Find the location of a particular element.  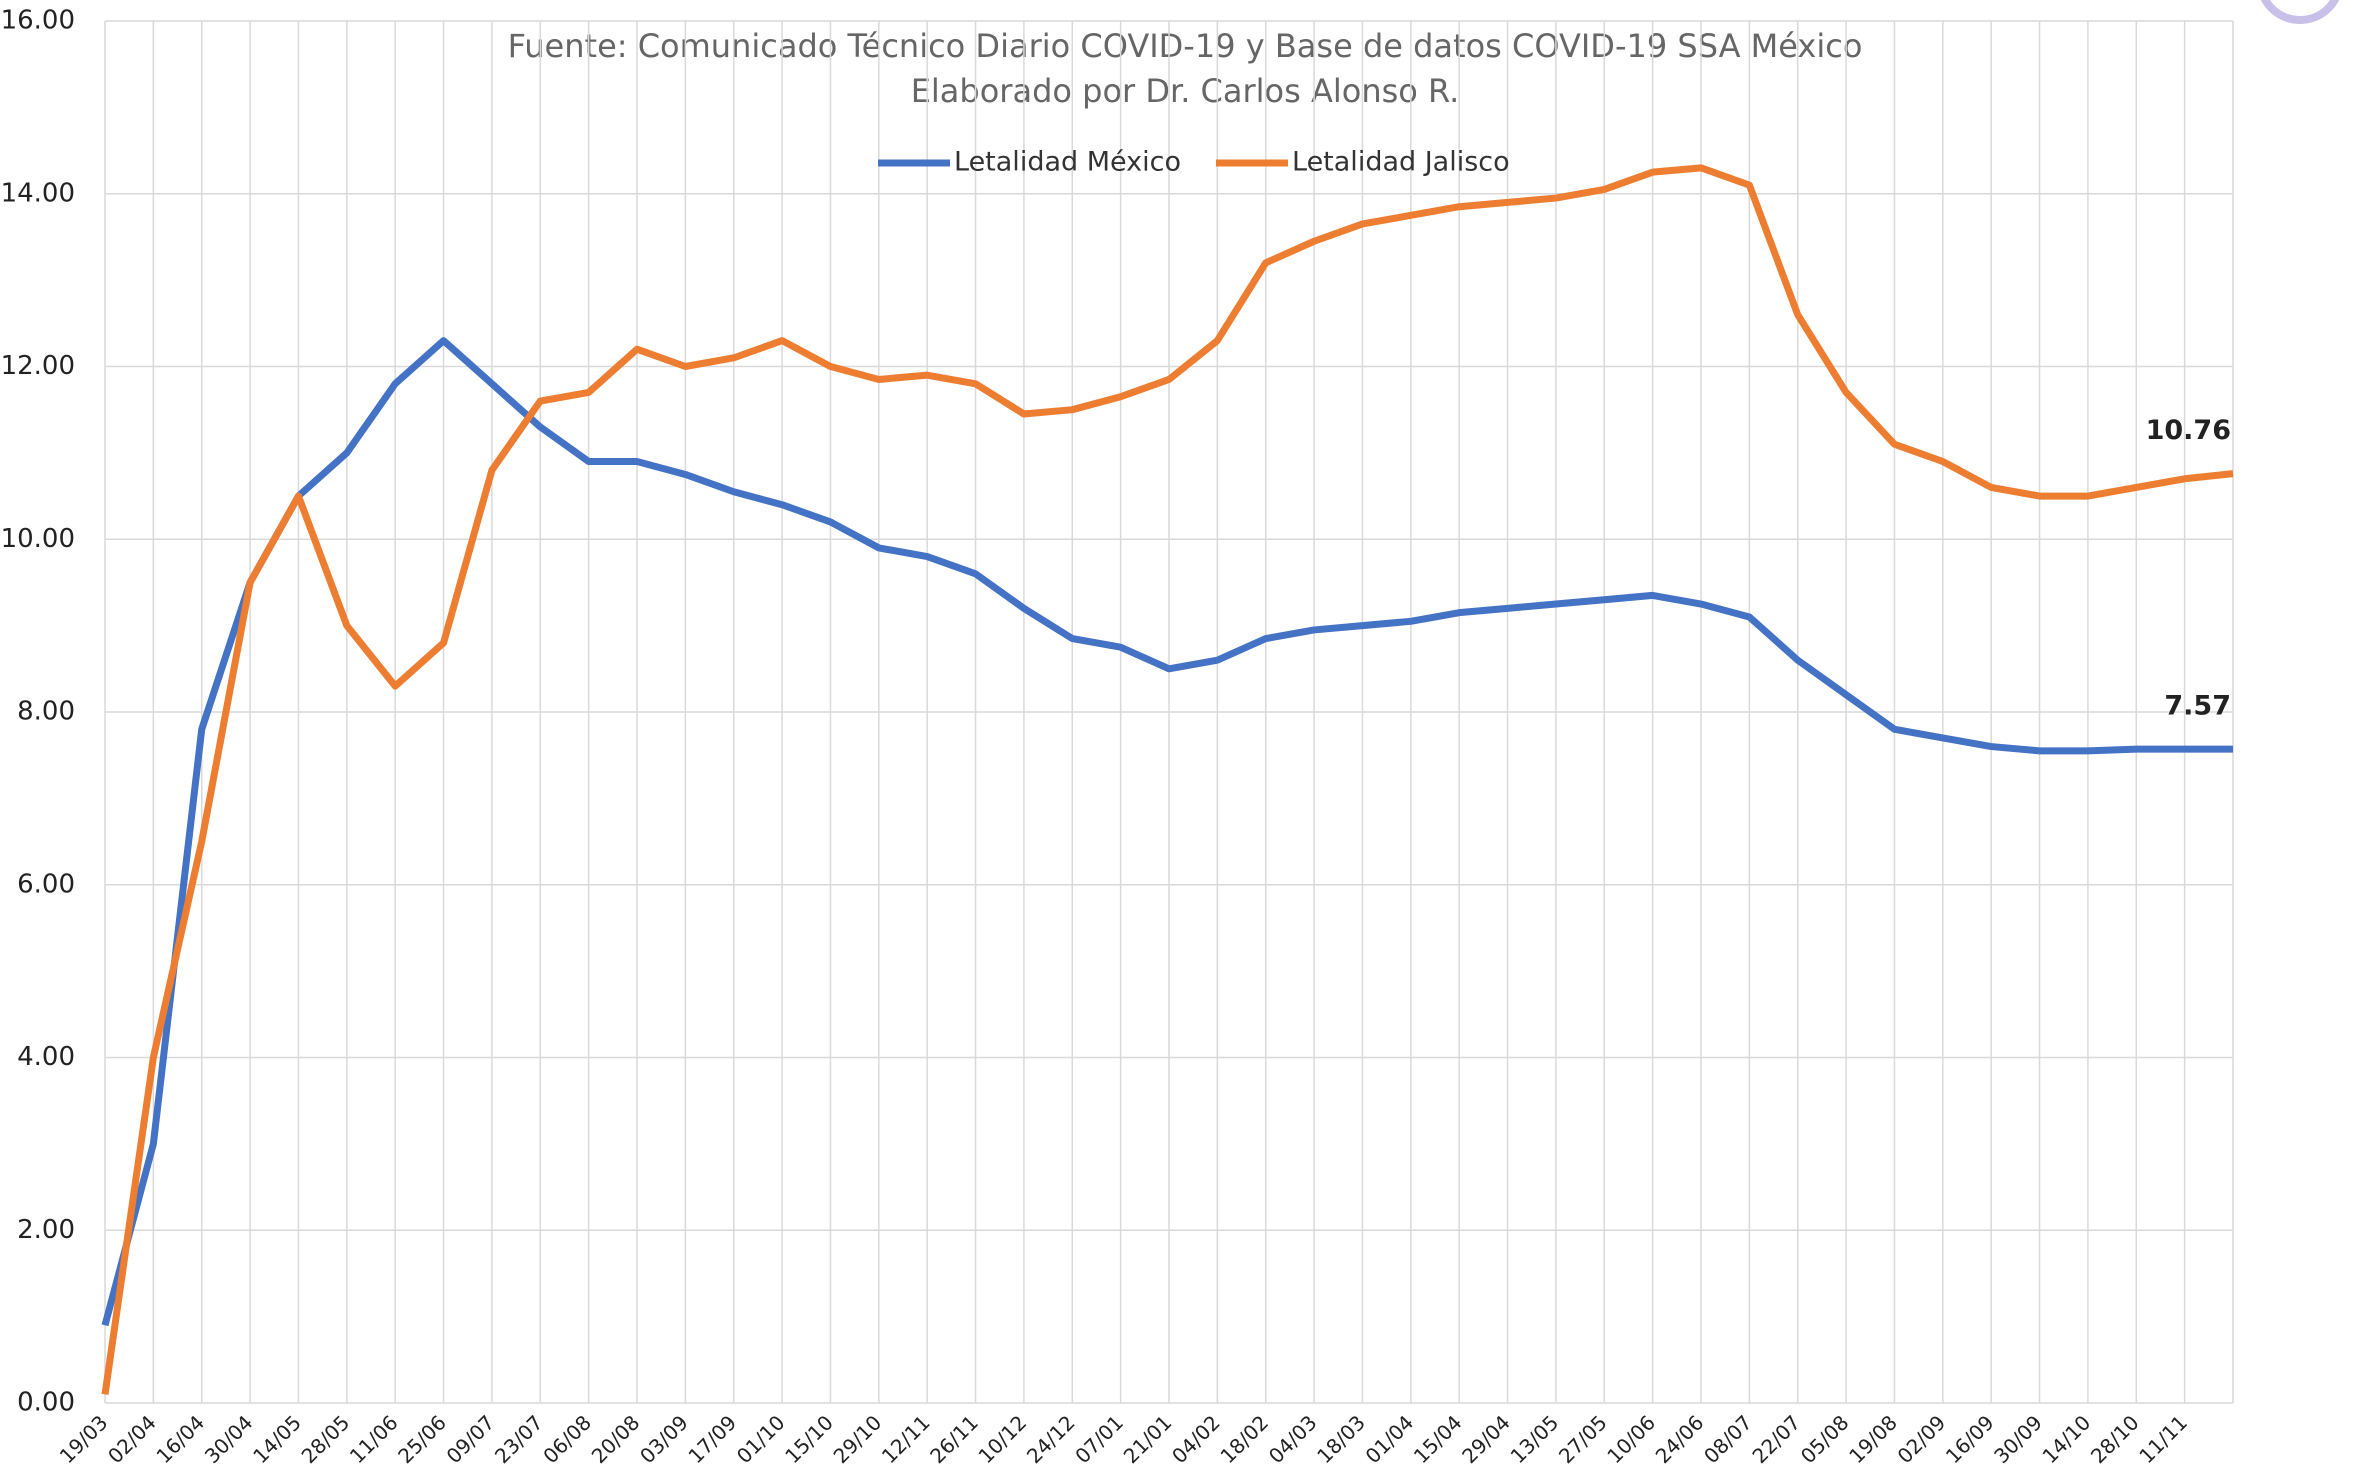

x-tick-label: 08/07 is located at coordinates (1728, 1439).